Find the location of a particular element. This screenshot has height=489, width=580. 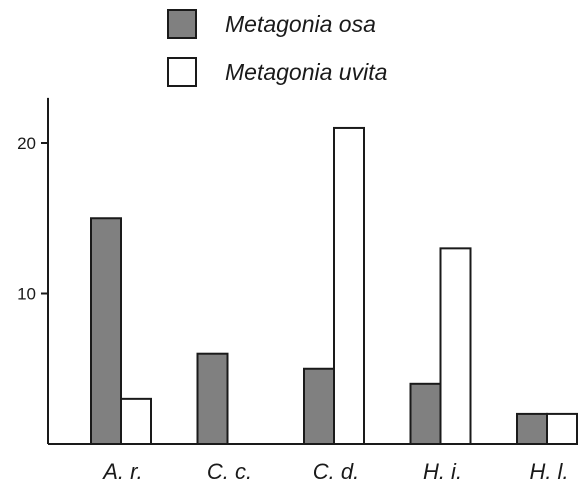

legend-entry-uvita: Metagonia uvita is located at coordinates (277, 72).